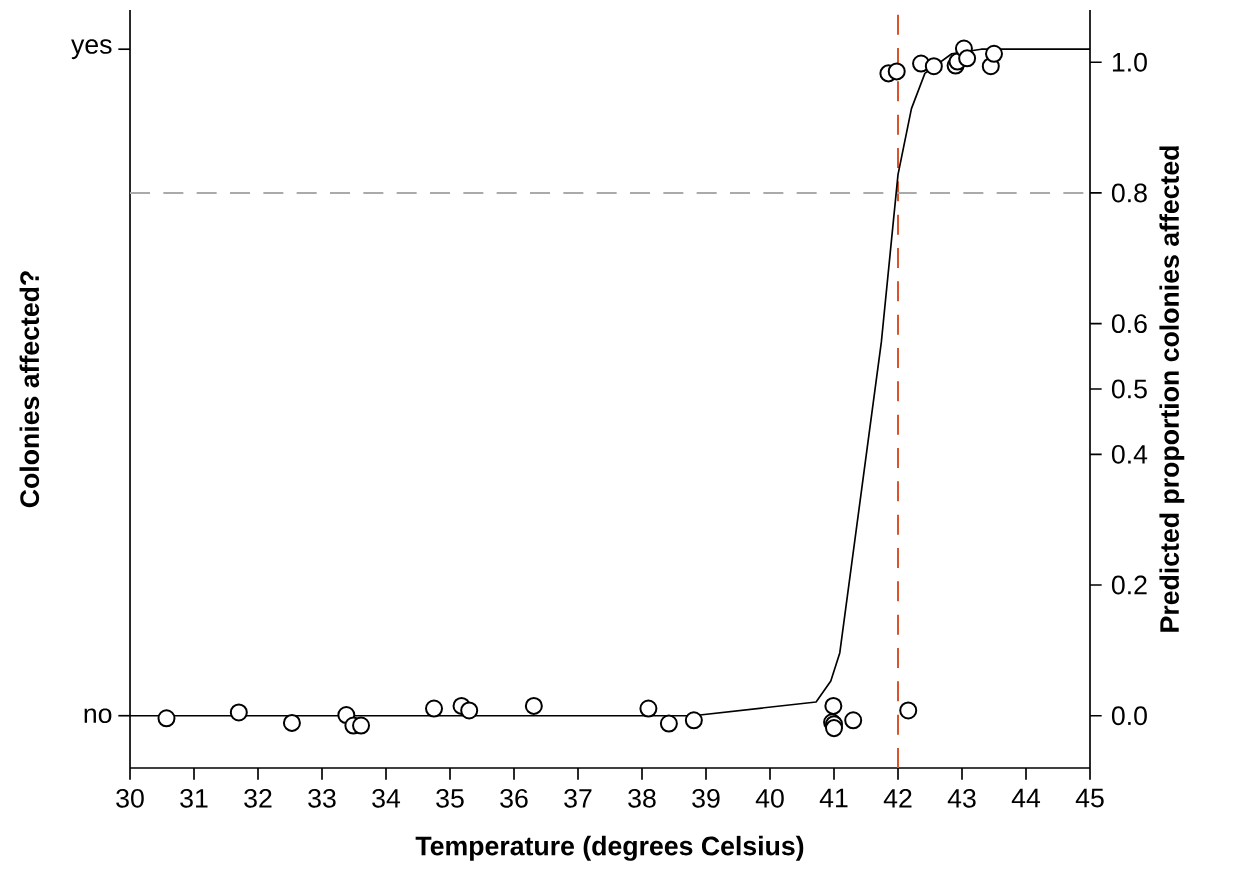 The width and height of the screenshot is (1241, 888). What do you see at coordinates (1129, 585) in the screenshot?
I see `y-tick-label: 0.2` at bounding box center [1129, 585].